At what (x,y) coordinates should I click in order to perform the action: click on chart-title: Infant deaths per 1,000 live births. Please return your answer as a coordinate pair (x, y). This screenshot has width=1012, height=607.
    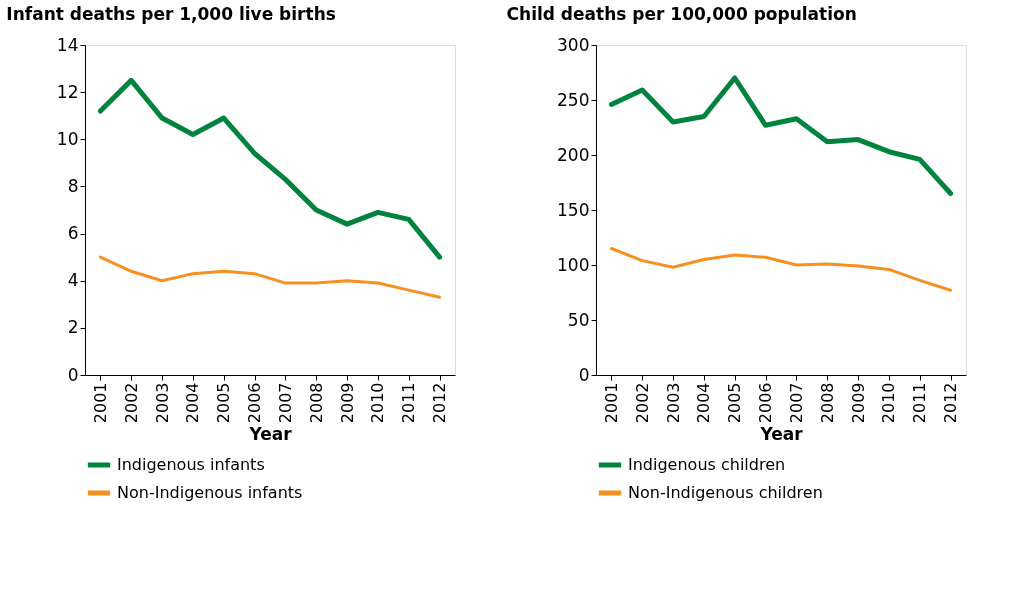
    Looking at the image, I should click on (171, 14).